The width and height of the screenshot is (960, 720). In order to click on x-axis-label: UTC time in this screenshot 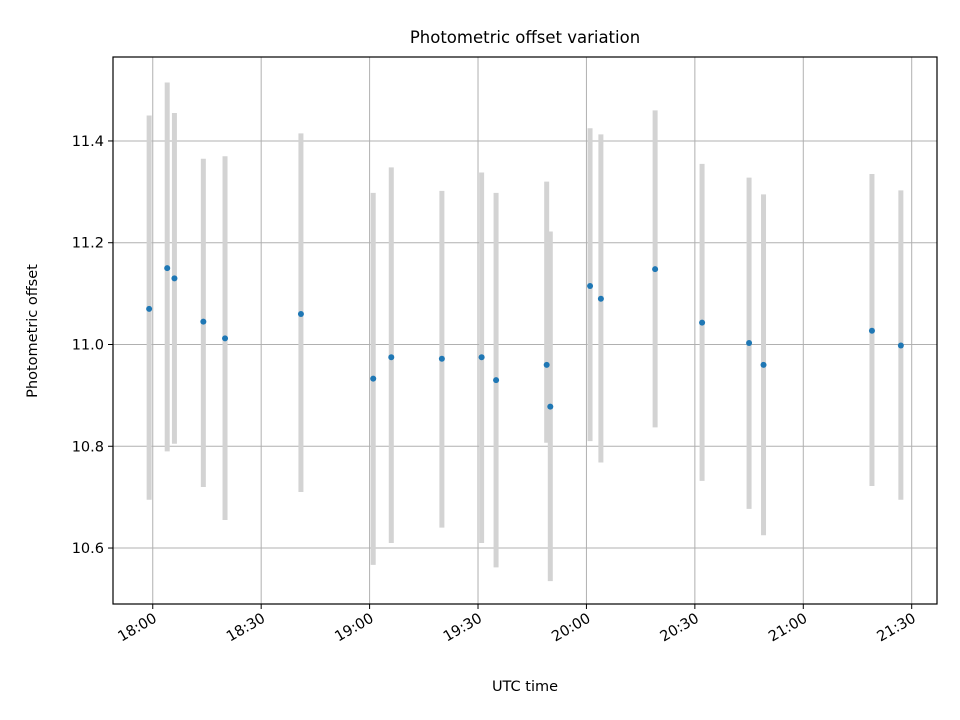, I will do `click(525, 687)`.